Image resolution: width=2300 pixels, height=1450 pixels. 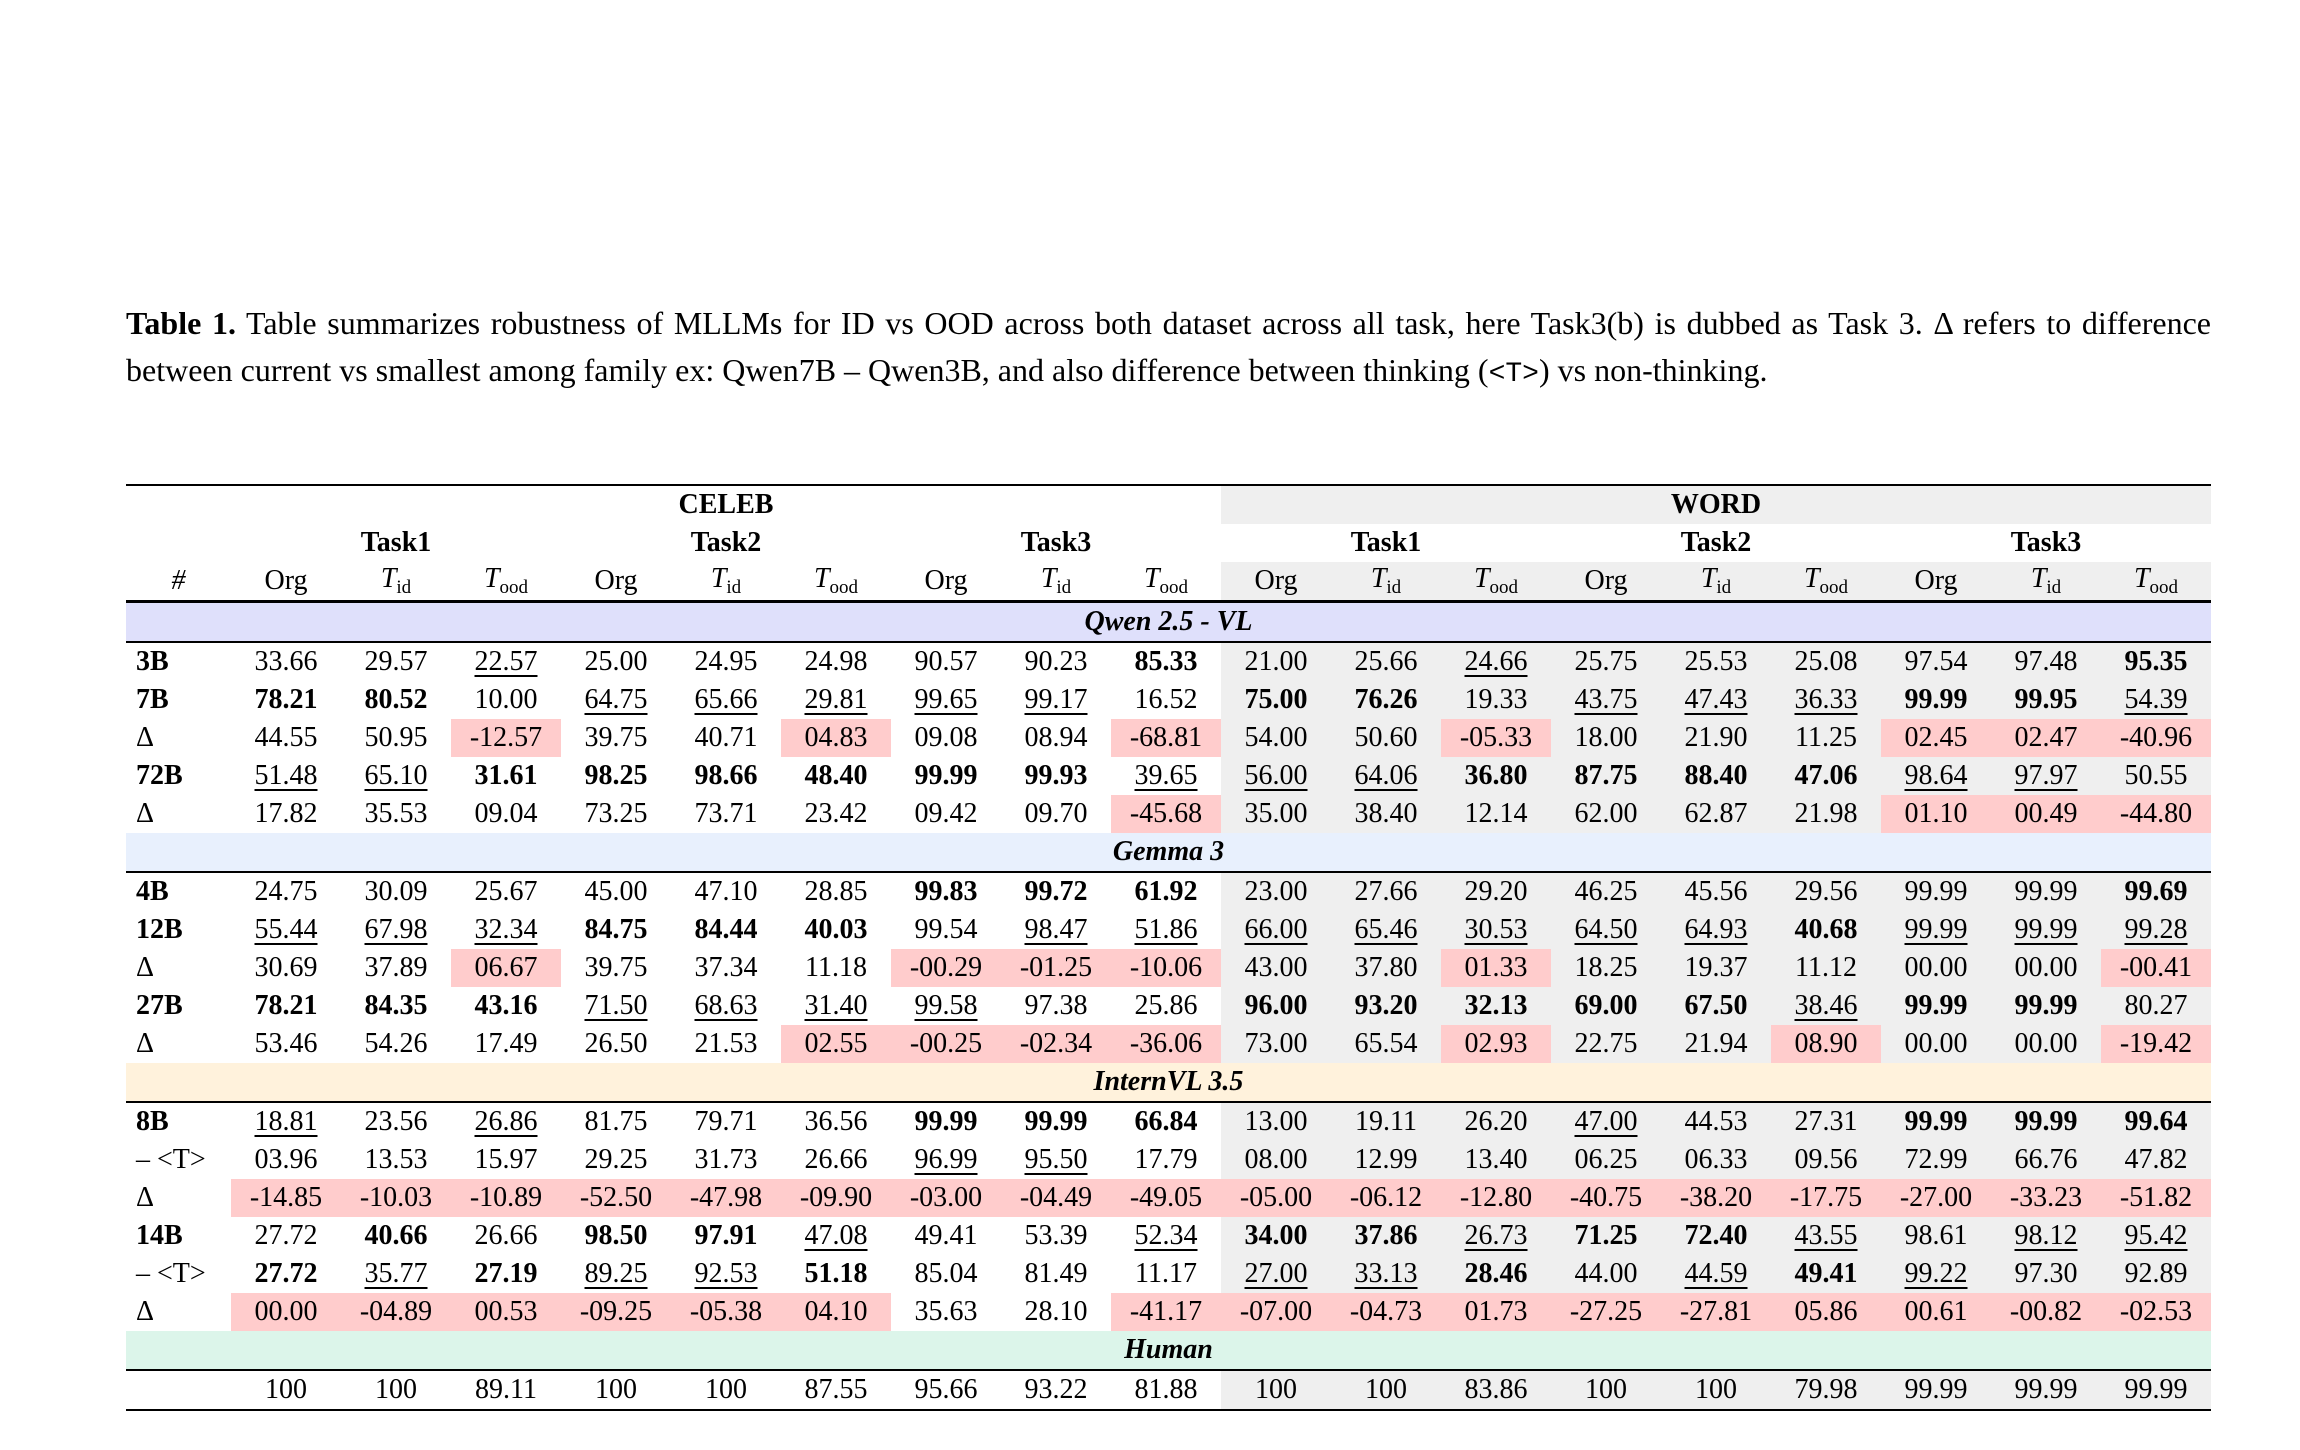 I want to click on table-cell: 75.00, so click(x=1276, y=700).